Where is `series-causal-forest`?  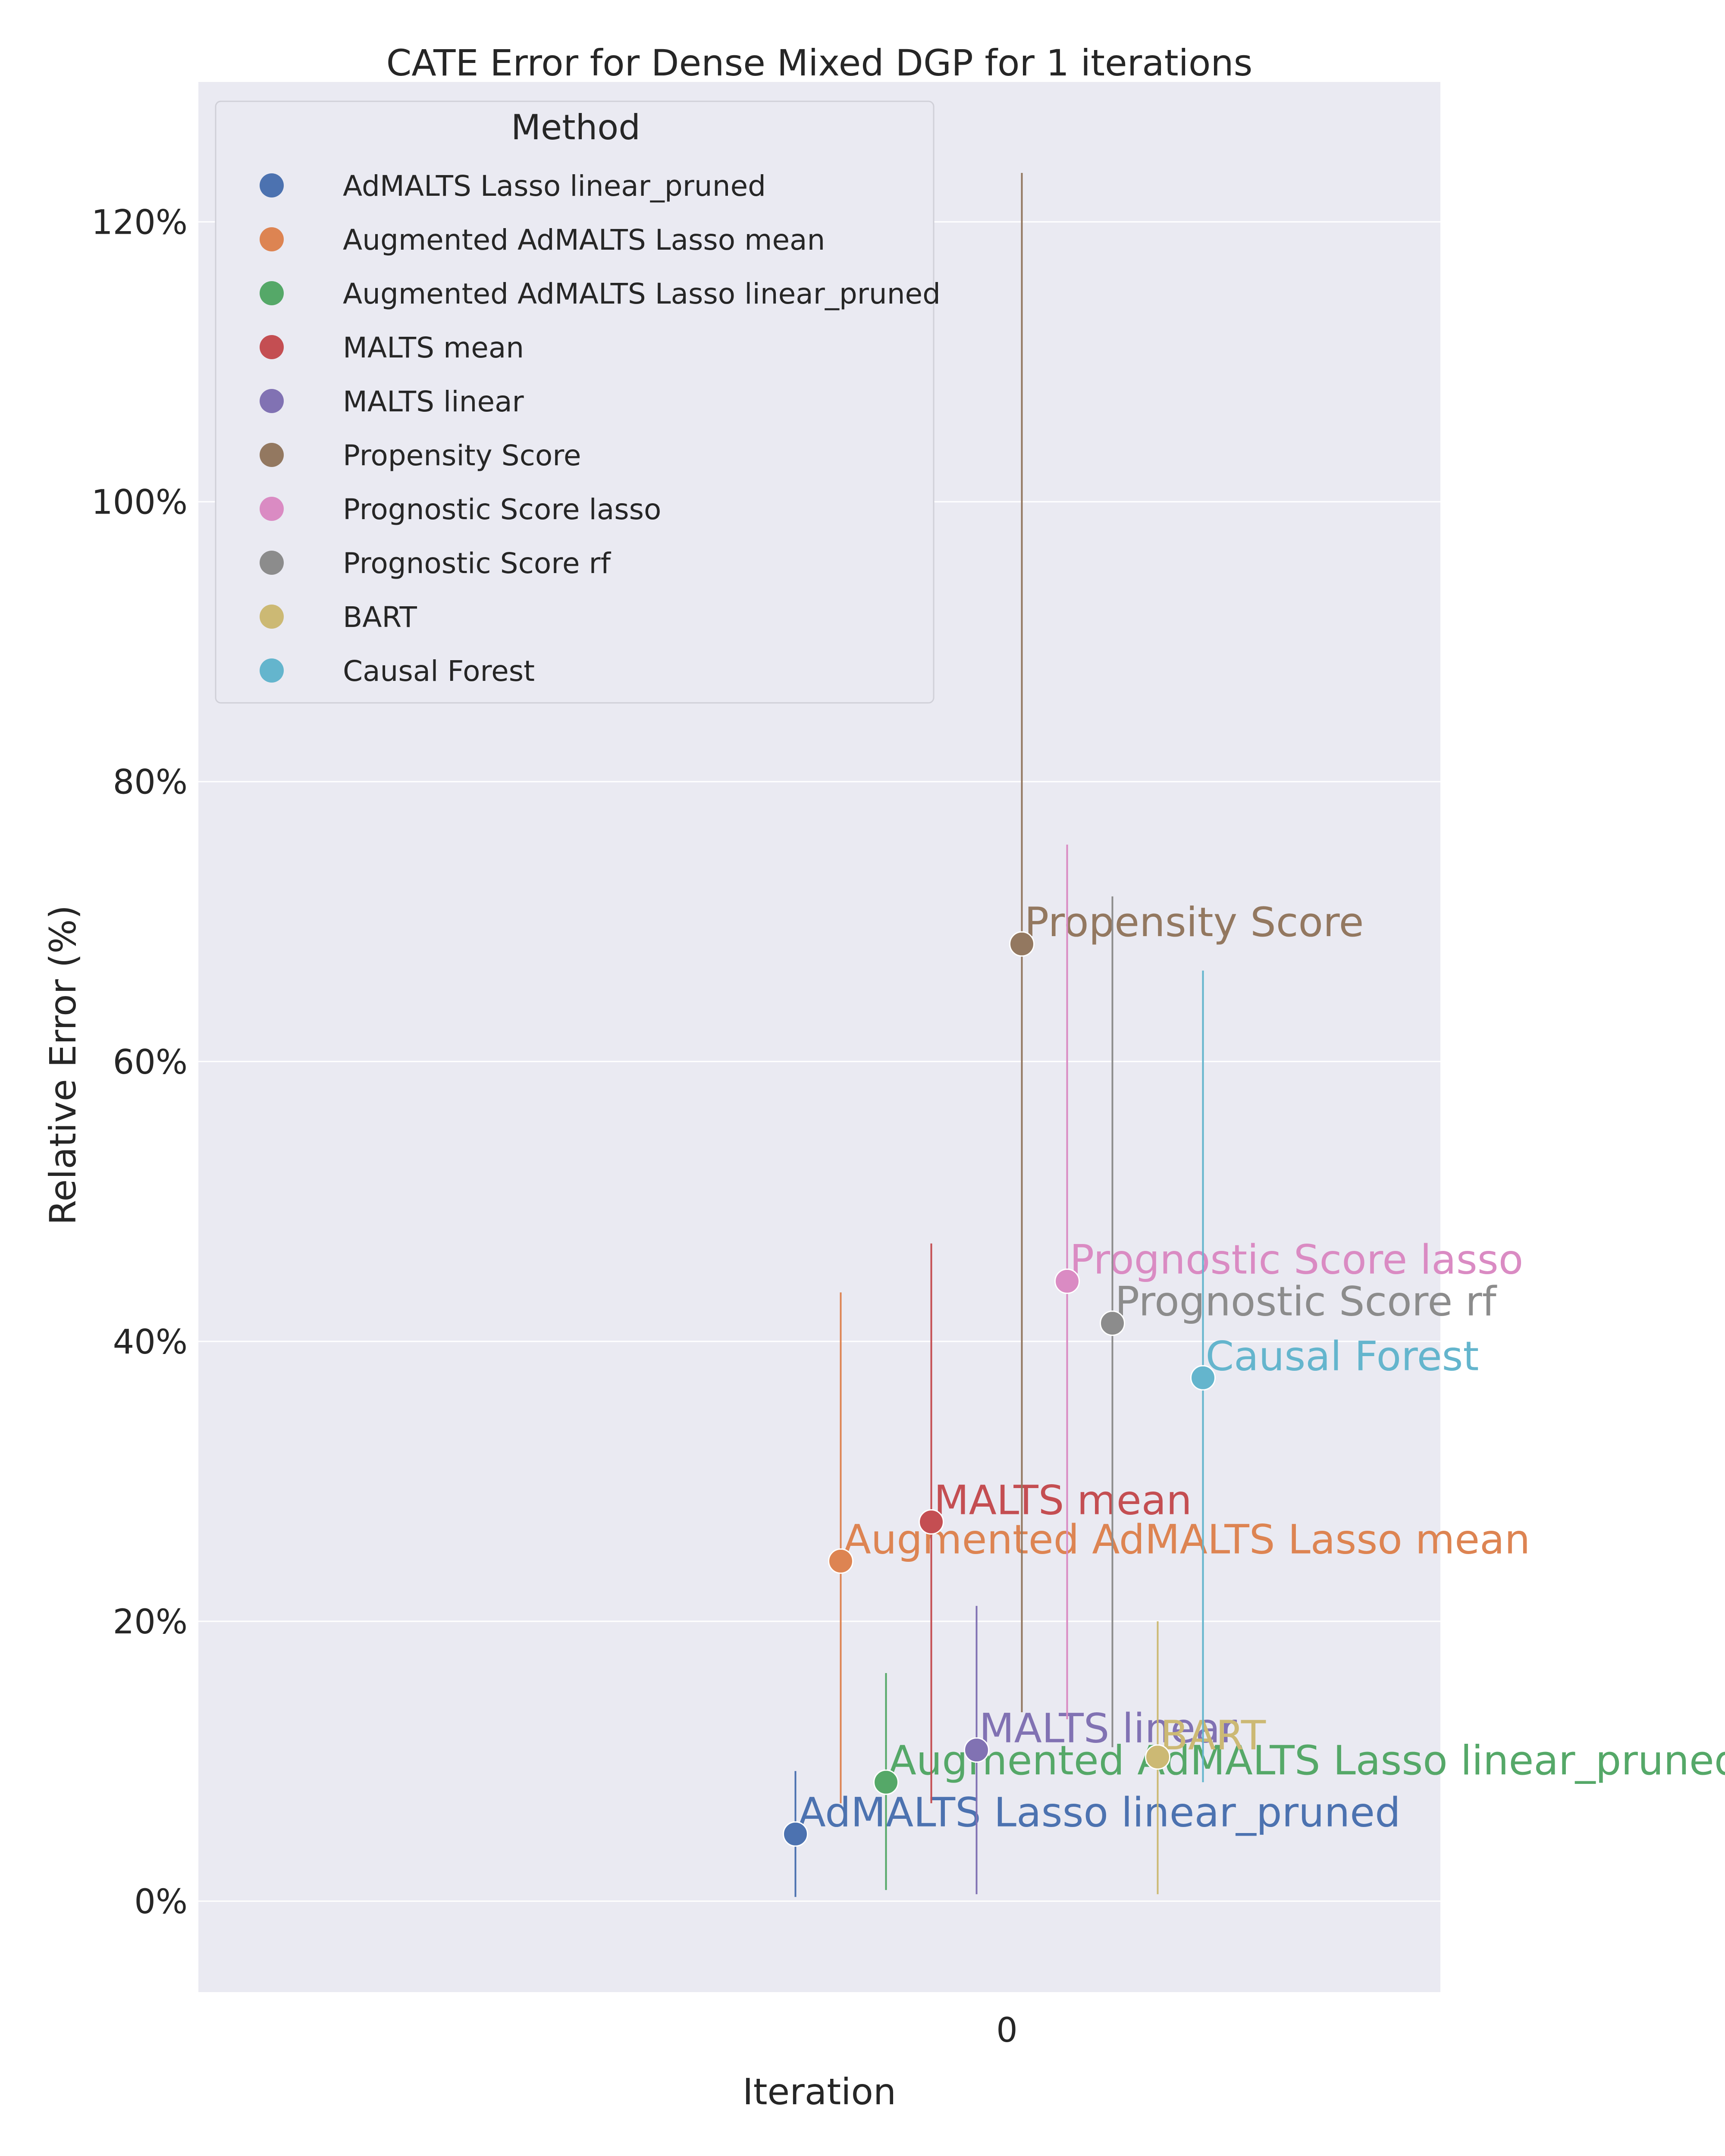
series-causal-forest is located at coordinates (1203, 1376).